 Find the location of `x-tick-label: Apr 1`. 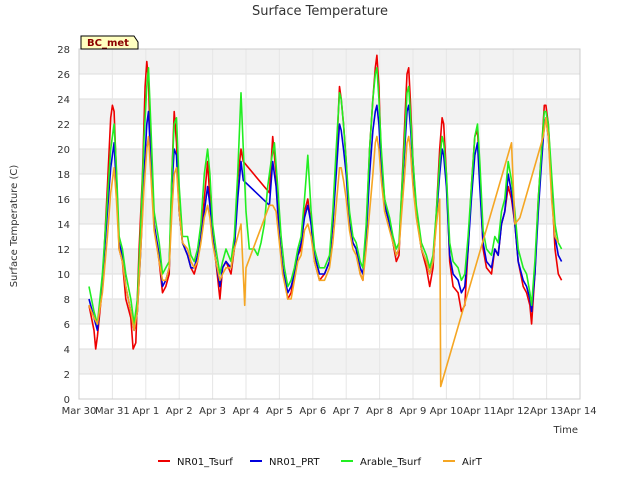

x-tick-label: Apr 1 is located at coordinates (145, 411).